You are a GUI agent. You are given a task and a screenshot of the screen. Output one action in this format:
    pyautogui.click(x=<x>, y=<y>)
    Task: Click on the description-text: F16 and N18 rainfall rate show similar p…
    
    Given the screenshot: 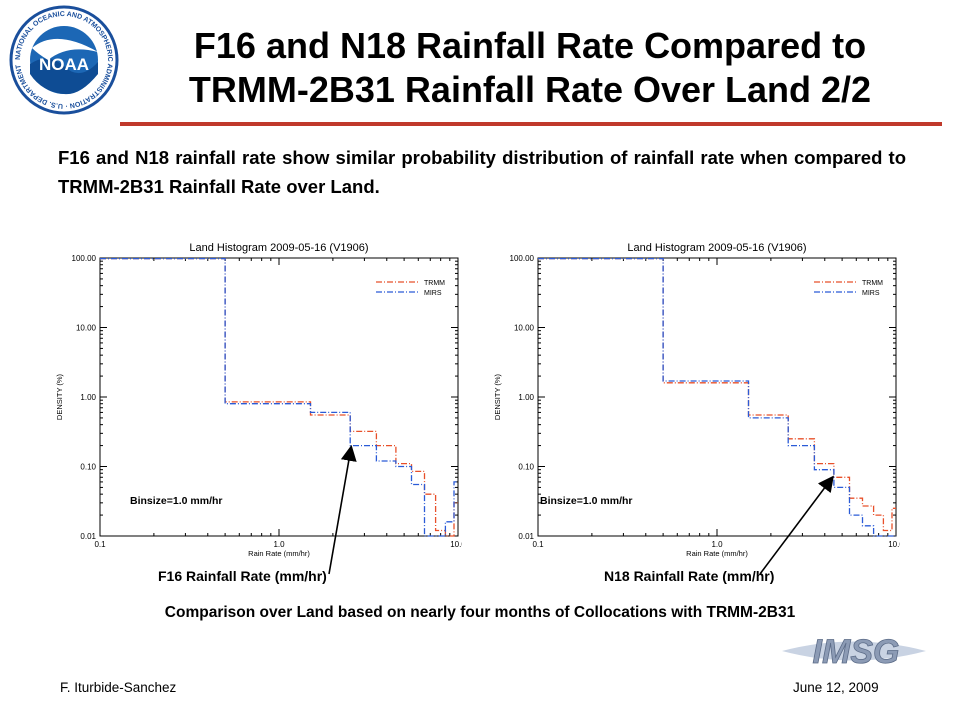 What is the action you would take?
    pyautogui.click(x=482, y=172)
    